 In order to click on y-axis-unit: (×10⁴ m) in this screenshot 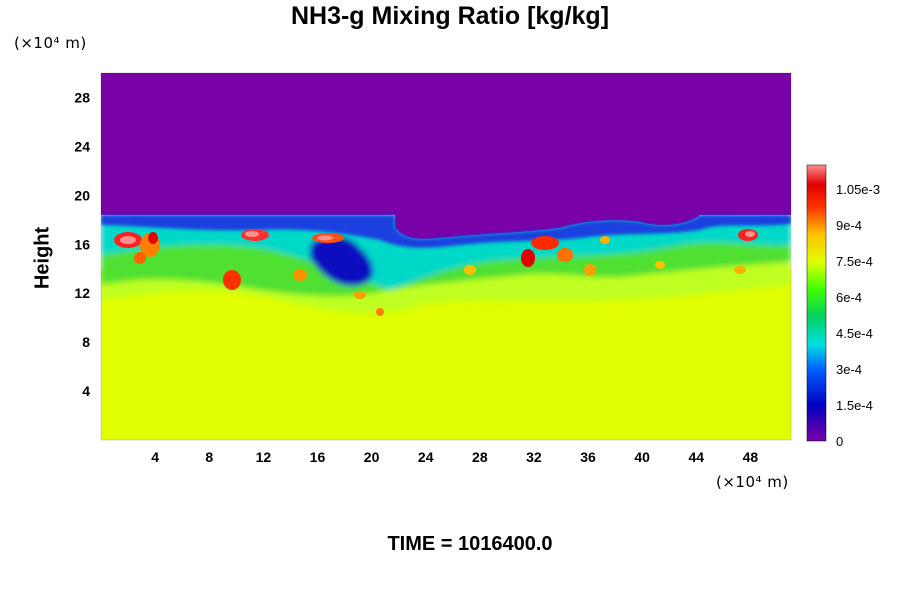, I will do `click(50, 43)`.